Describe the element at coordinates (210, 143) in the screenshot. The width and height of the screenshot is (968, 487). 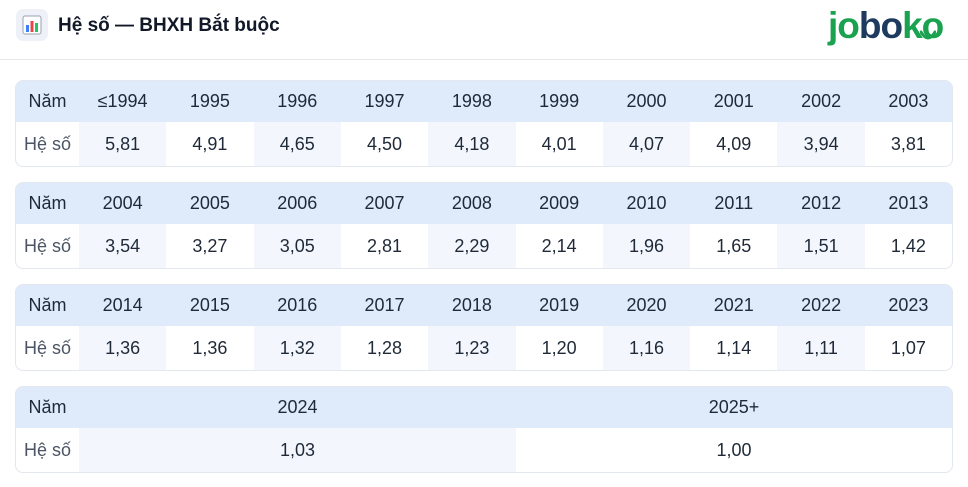
I see `value-cell: 4,91` at that location.